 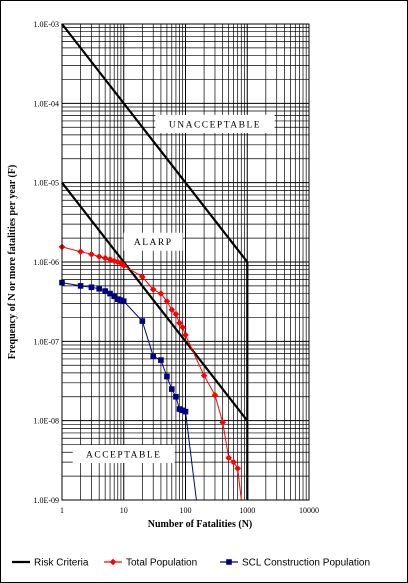 I want to click on legend-item: SCL Construction Population, so click(x=295, y=563).